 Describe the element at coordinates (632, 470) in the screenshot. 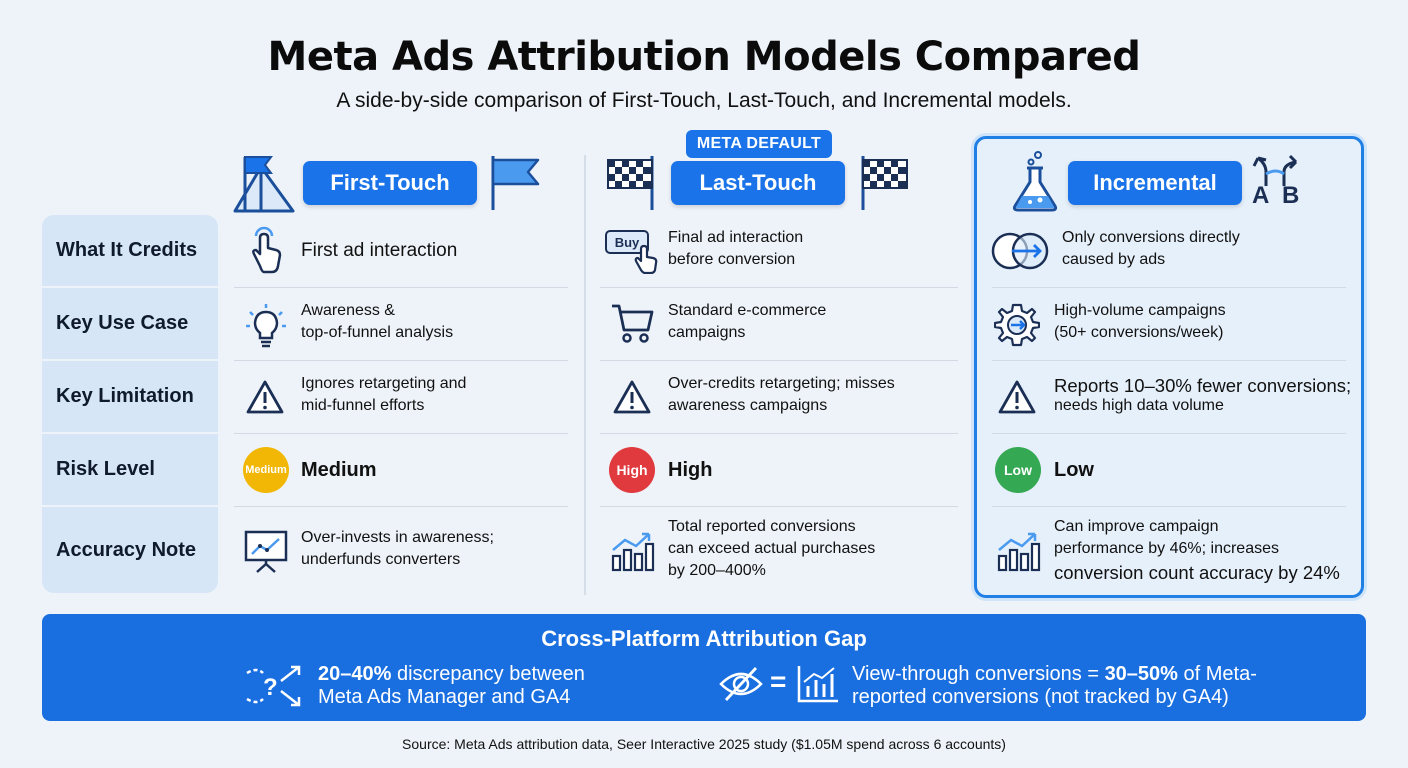

I see `risk-badge-high: High` at that location.